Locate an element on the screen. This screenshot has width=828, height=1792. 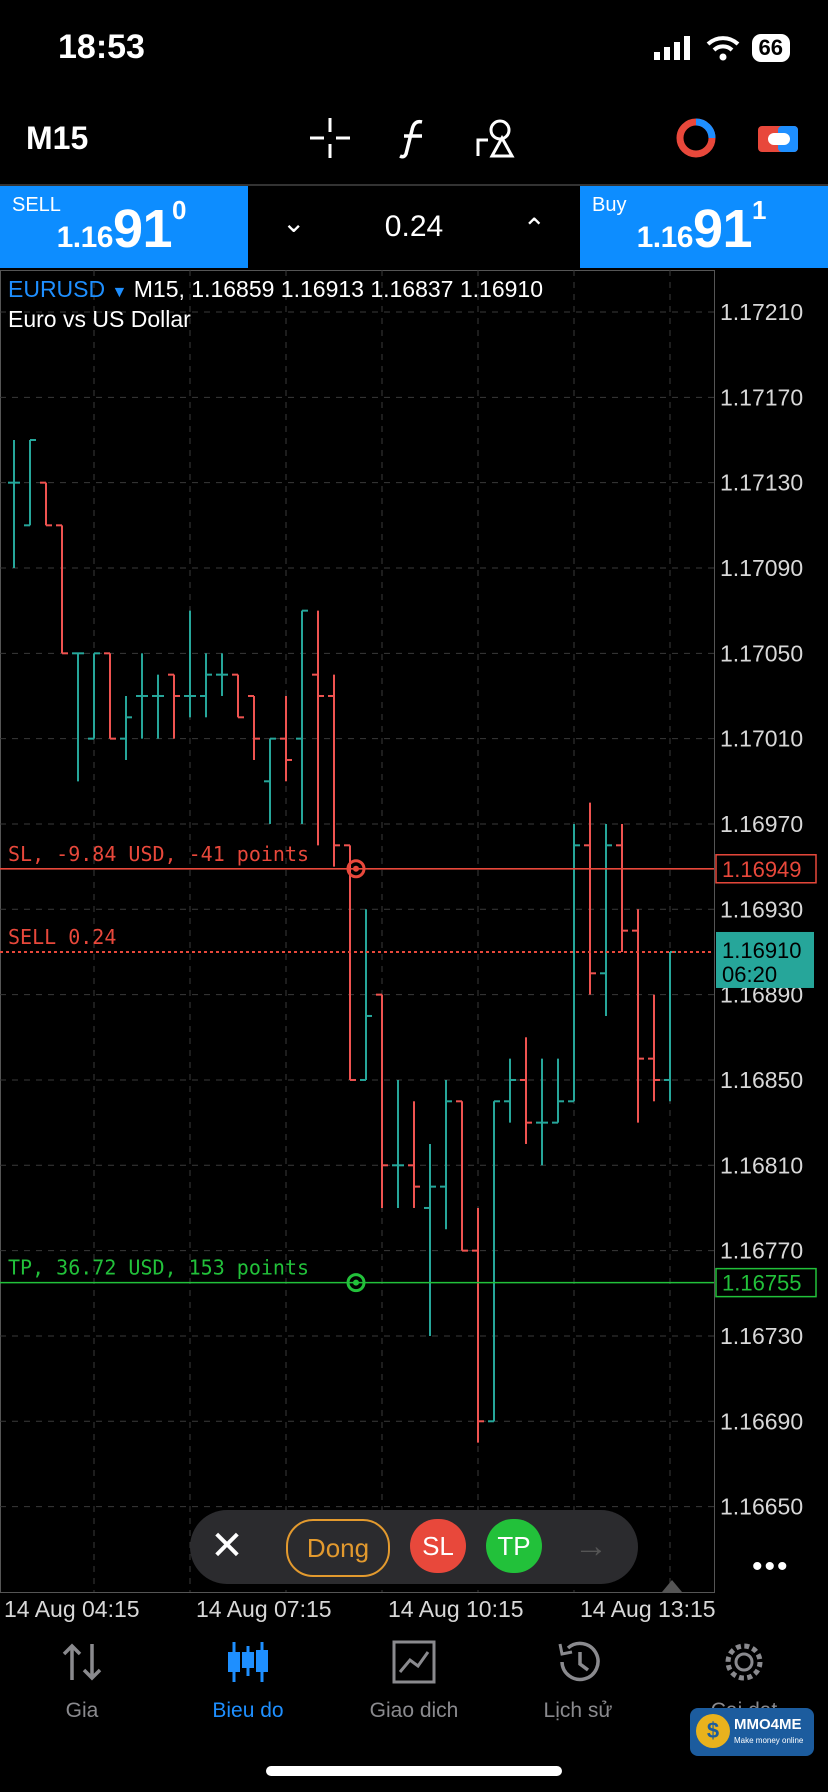
line-label: SELL 0.24 is located at coordinates (62, 937).